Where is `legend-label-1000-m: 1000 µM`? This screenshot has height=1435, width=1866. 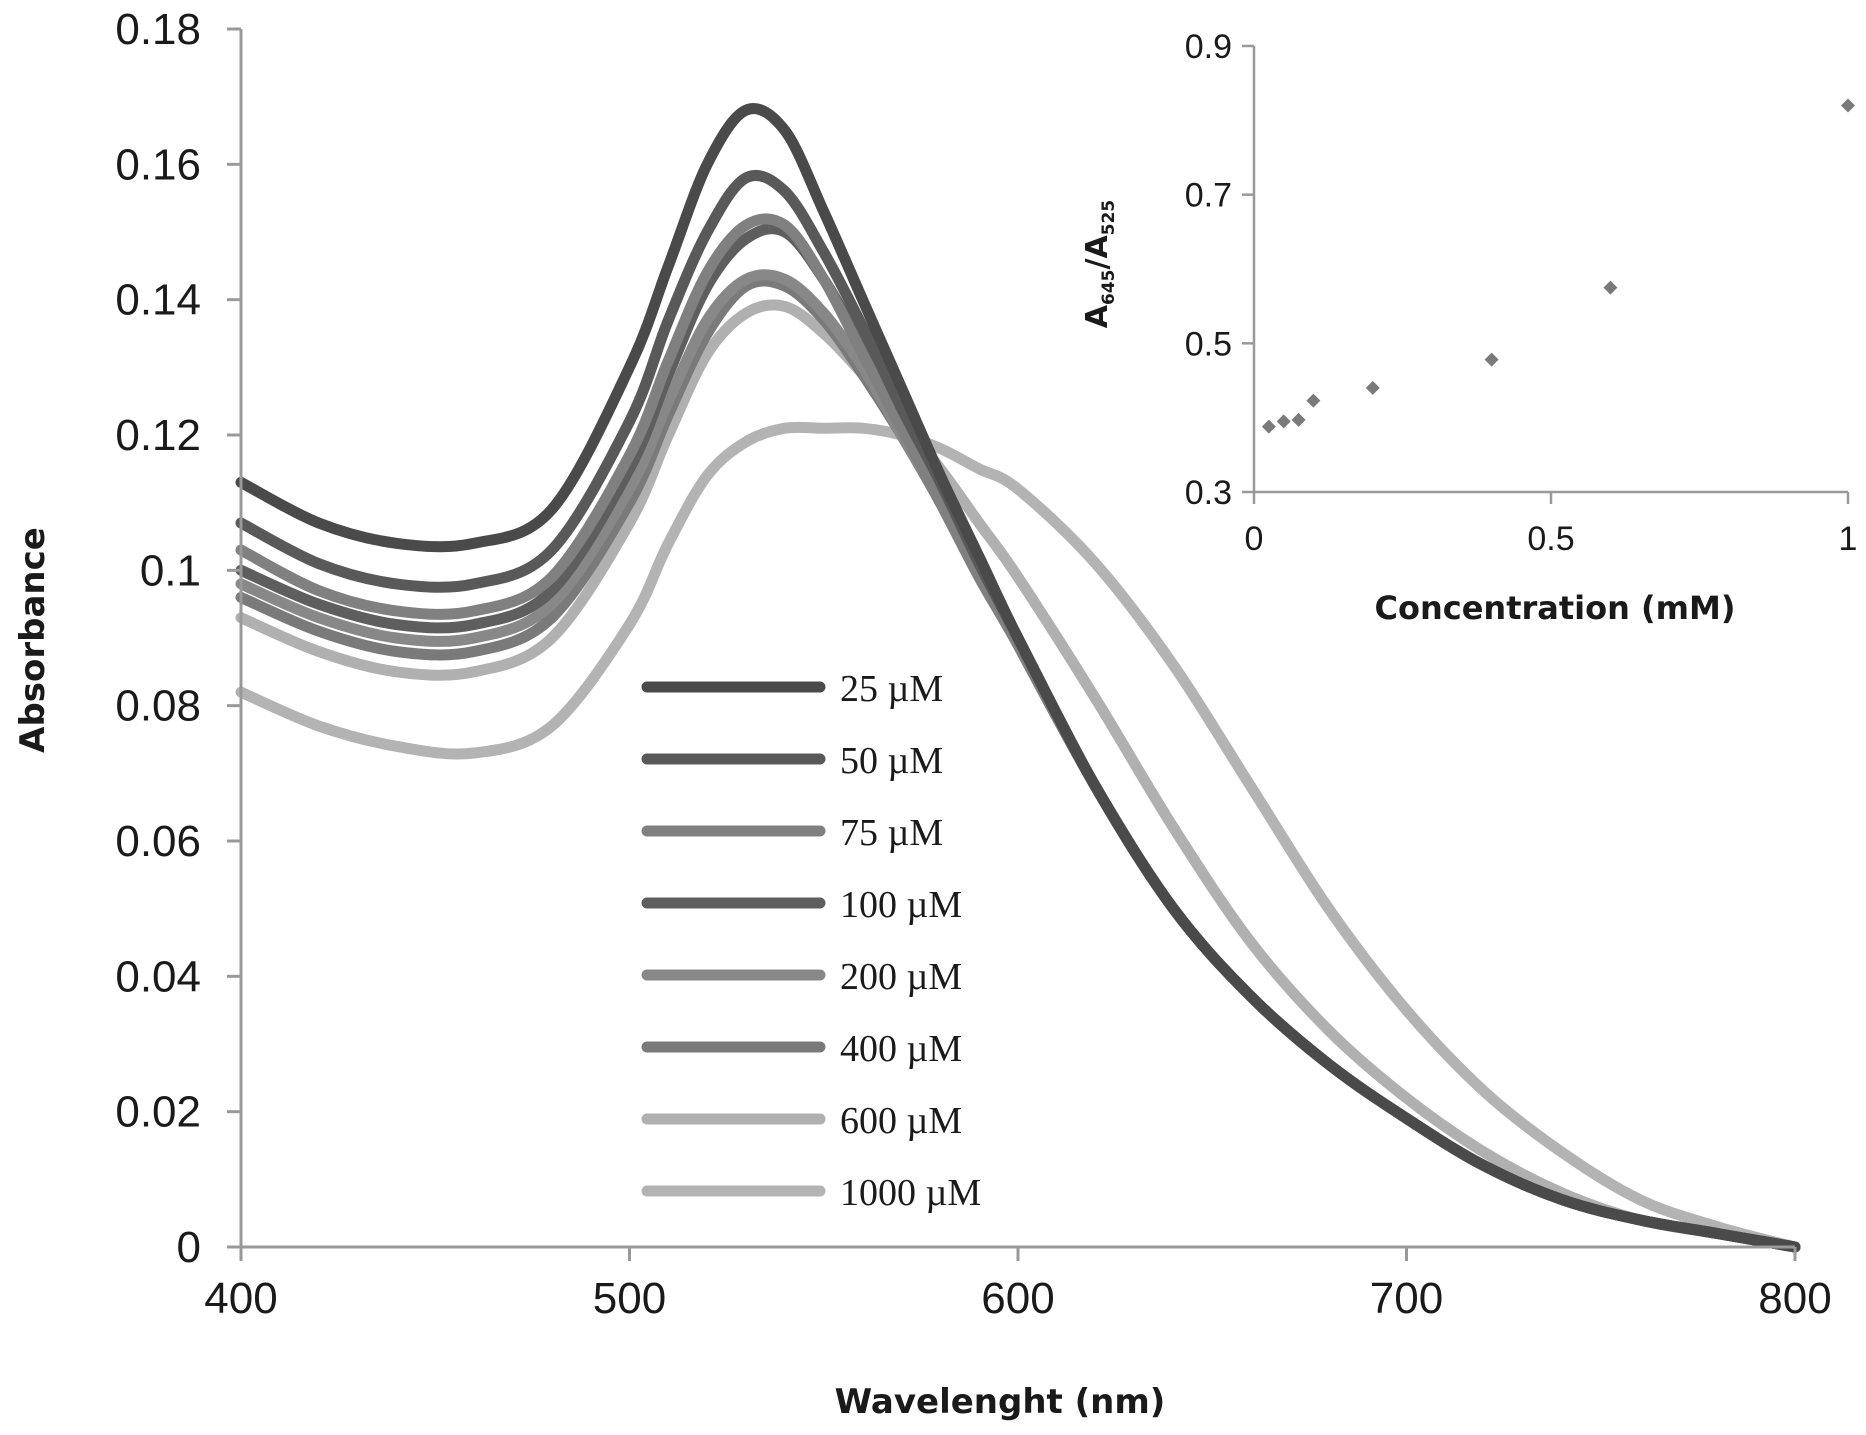 legend-label-1000-m: 1000 µM is located at coordinates (910, 1193).